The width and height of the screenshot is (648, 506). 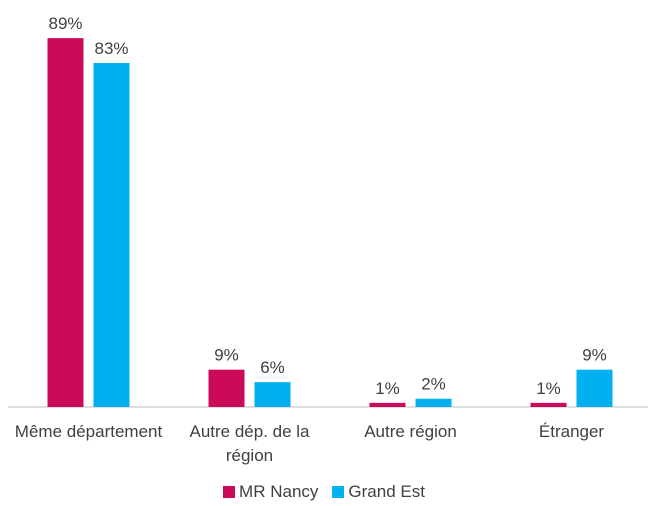 I want to click on x-tick-label: Autre dép. de la région, so click(x=249, y=443).